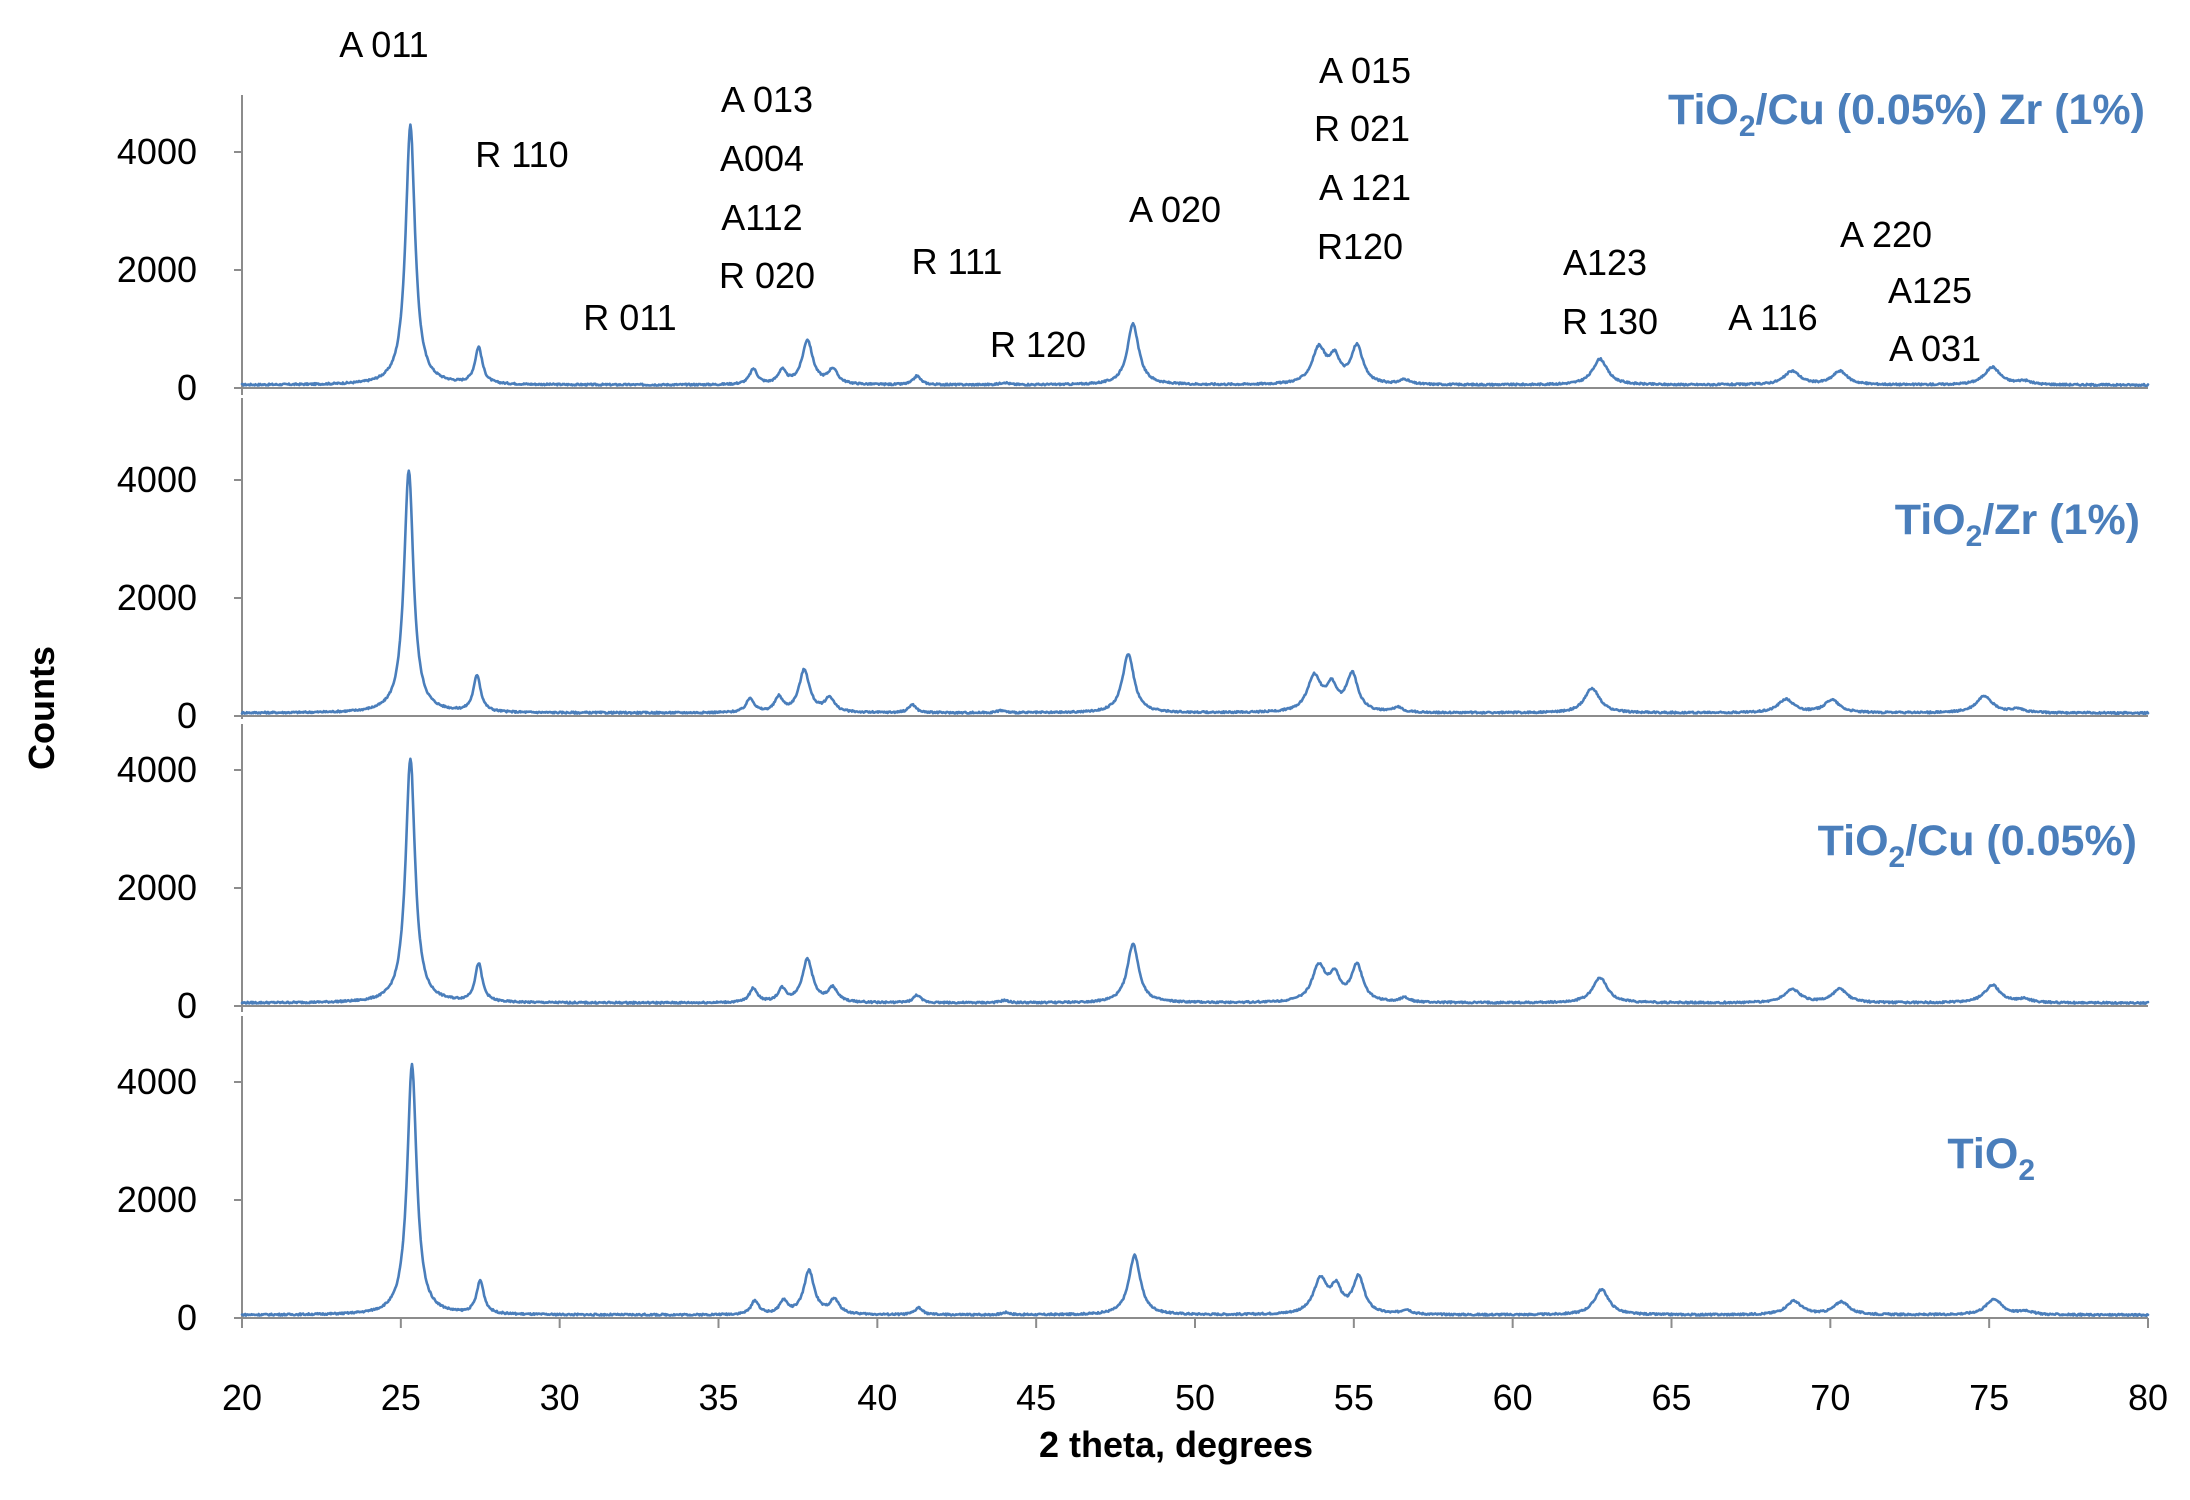 The width and height of the screenshot is (2190, 1500). Describe the element at coordinates (1610, 321) in the screenshot. I see `peak-annotation: R 130` at that location.